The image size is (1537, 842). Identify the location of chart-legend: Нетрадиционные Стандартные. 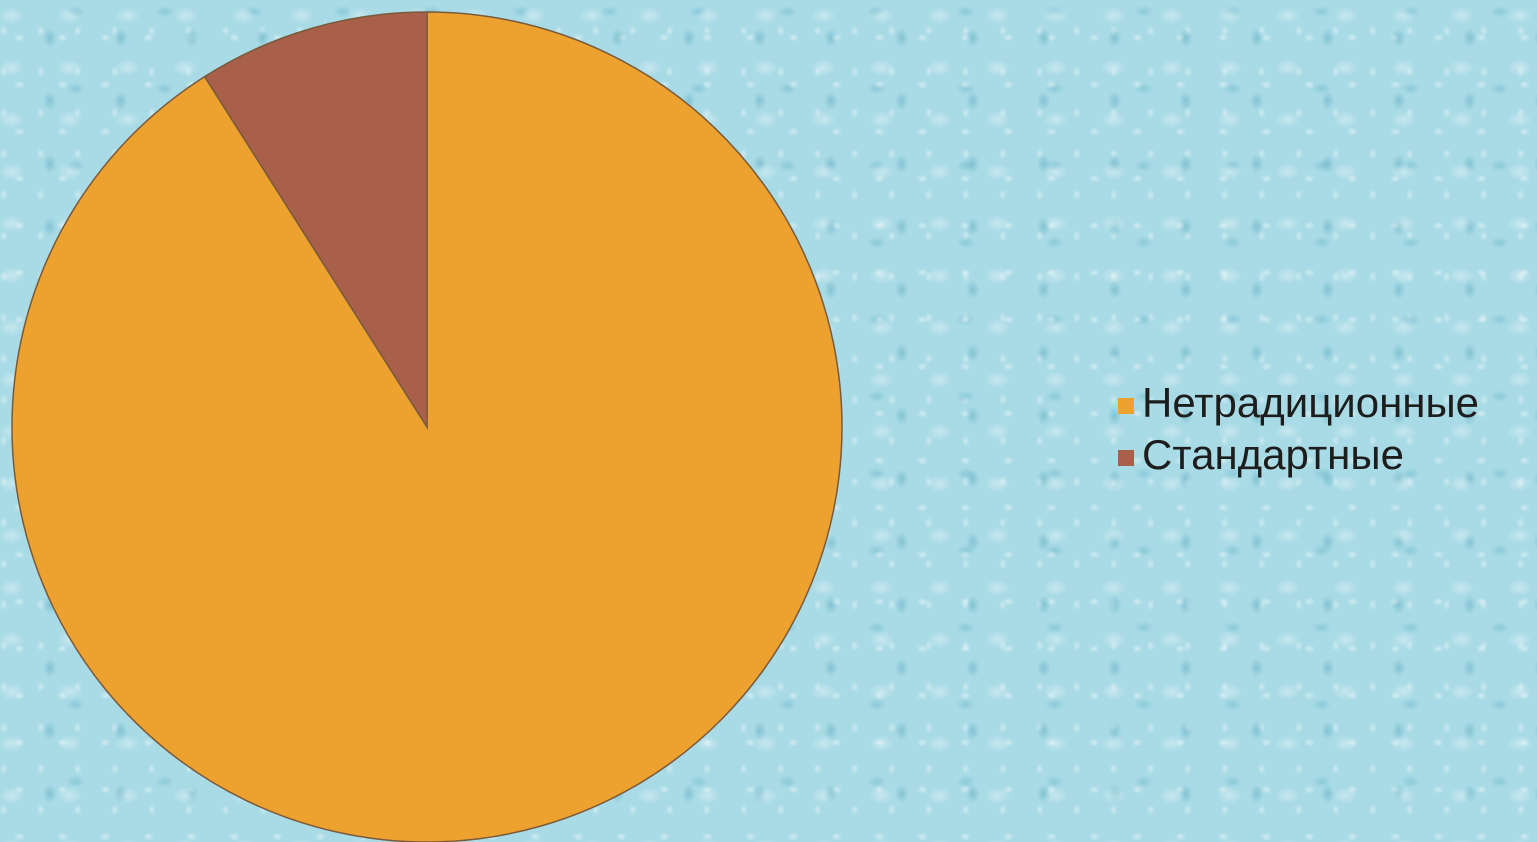
(1298, 429).